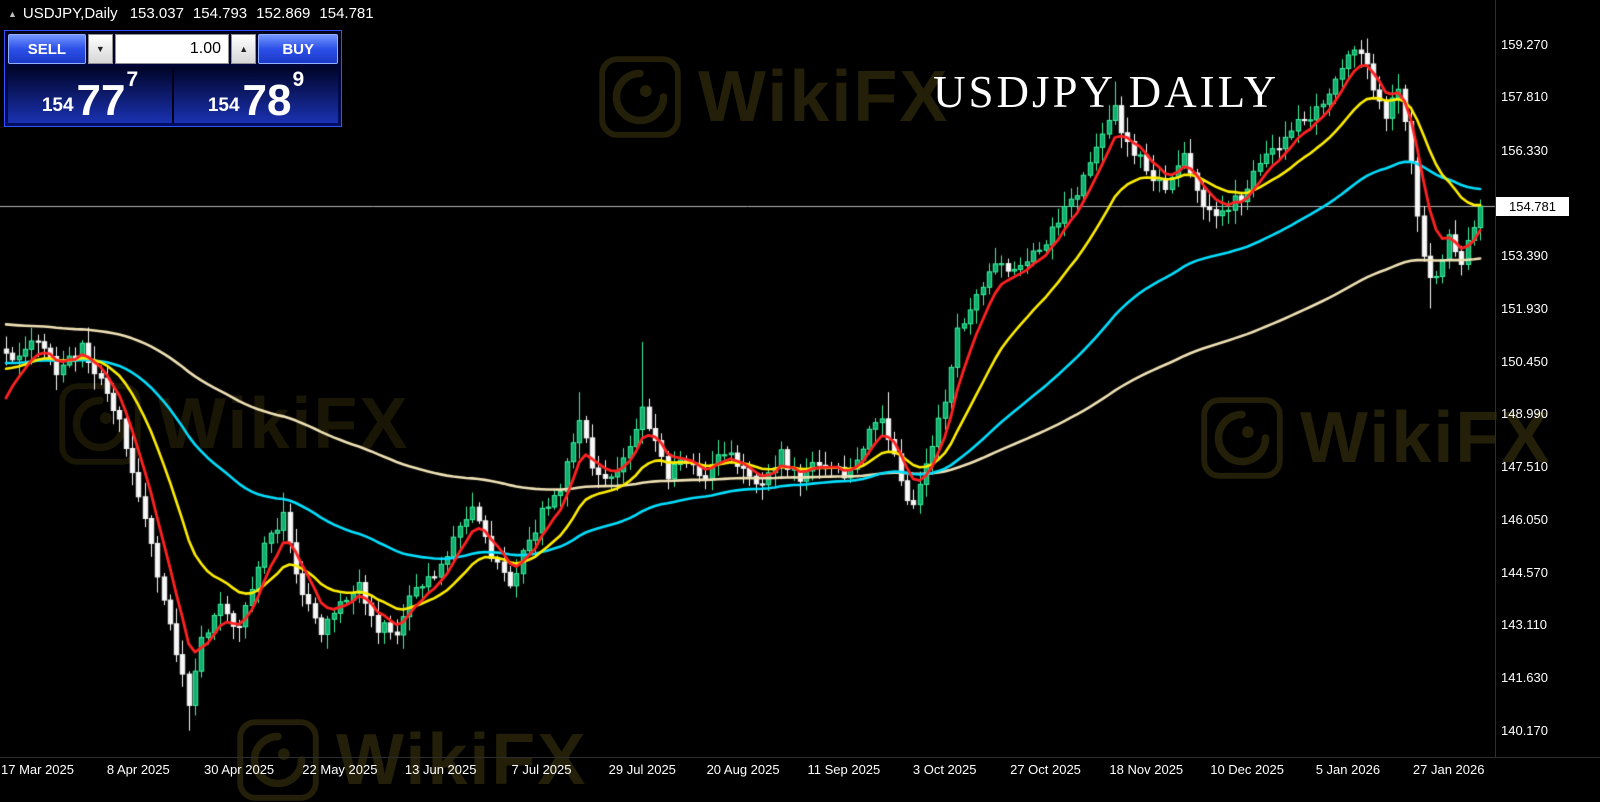 Image resolution: width=1600 pixels, height=802 pixels. I want to click on price-axis-label: 148.990, so click(1524, 414).